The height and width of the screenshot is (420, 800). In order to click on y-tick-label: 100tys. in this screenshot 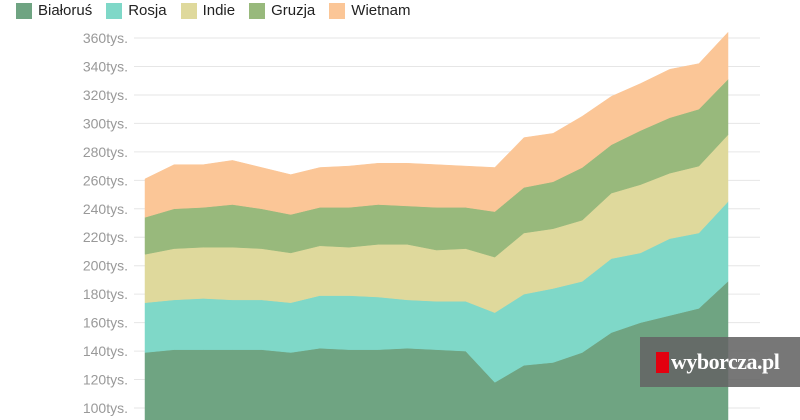, I will do `click(105, 408)`.